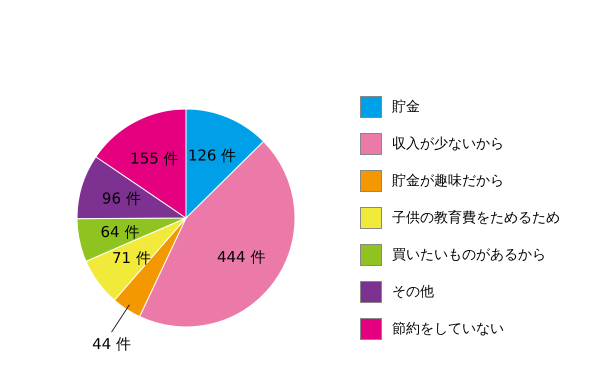  Describe the element at coordinates (448, 181) in the screenshot. I see `legend-label: 貯金が趣味だから` at that location.